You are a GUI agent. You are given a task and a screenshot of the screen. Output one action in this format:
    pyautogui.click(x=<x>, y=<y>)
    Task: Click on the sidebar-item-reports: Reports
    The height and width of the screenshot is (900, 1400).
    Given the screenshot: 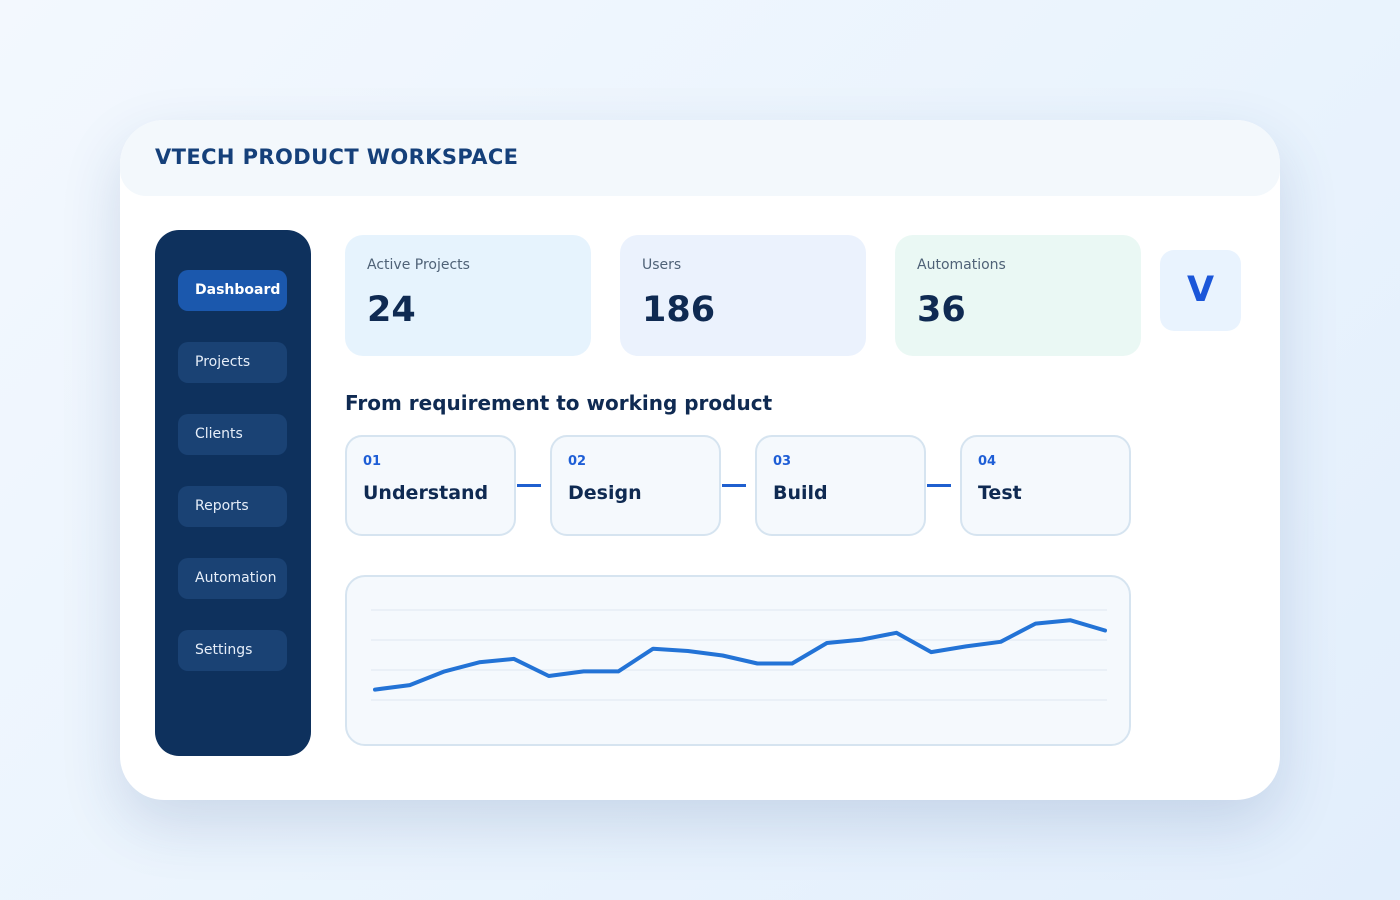 What is the action you would take?
    pyautogui.click(x=232, y=506)
    